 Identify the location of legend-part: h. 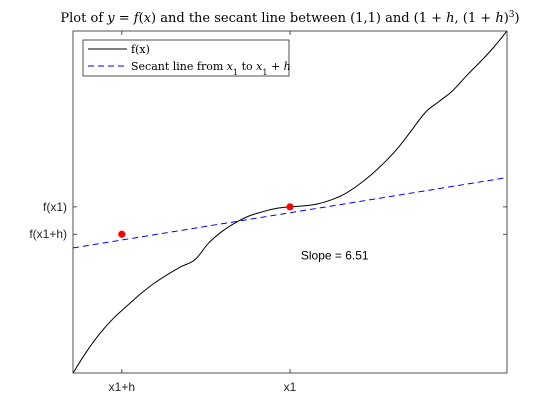
(287, 66).